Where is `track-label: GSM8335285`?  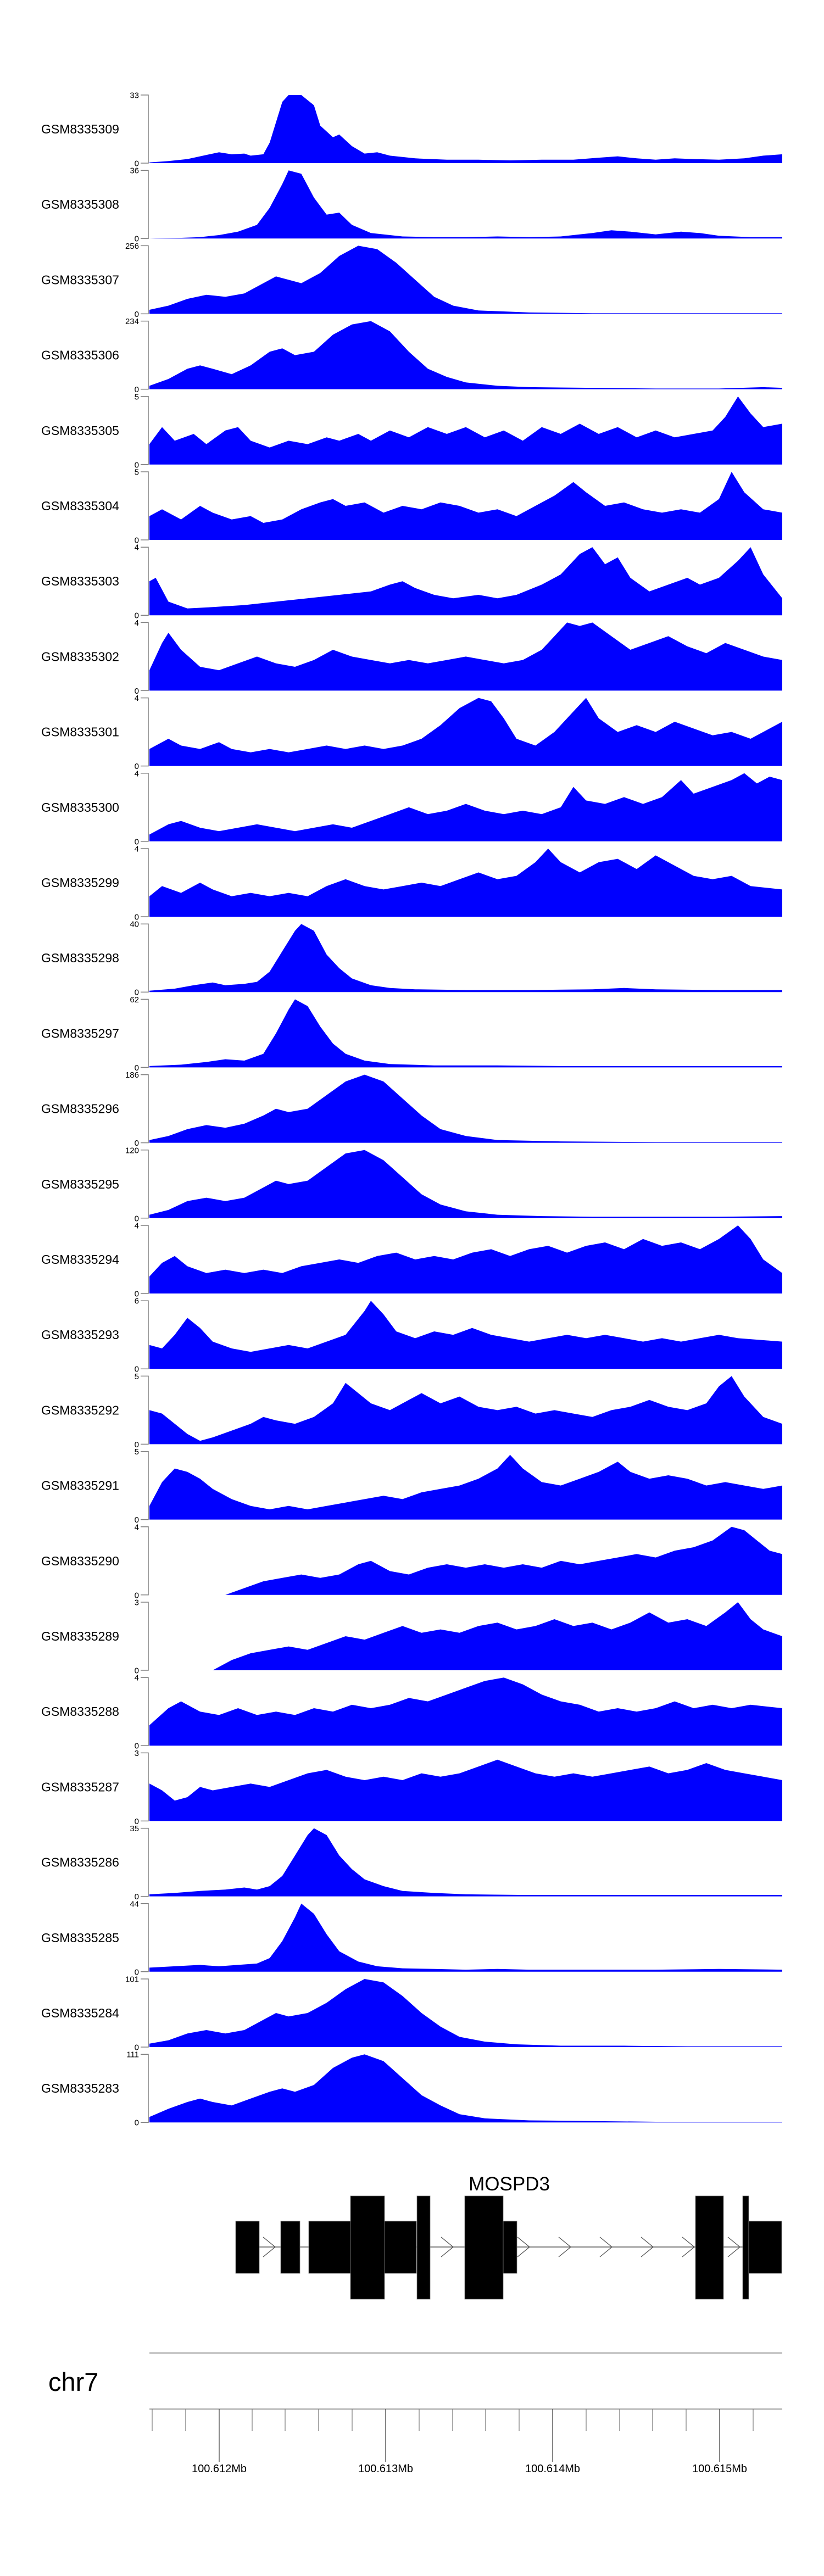 track-label: GSM8335285 is located at coordinates (80, 1938).